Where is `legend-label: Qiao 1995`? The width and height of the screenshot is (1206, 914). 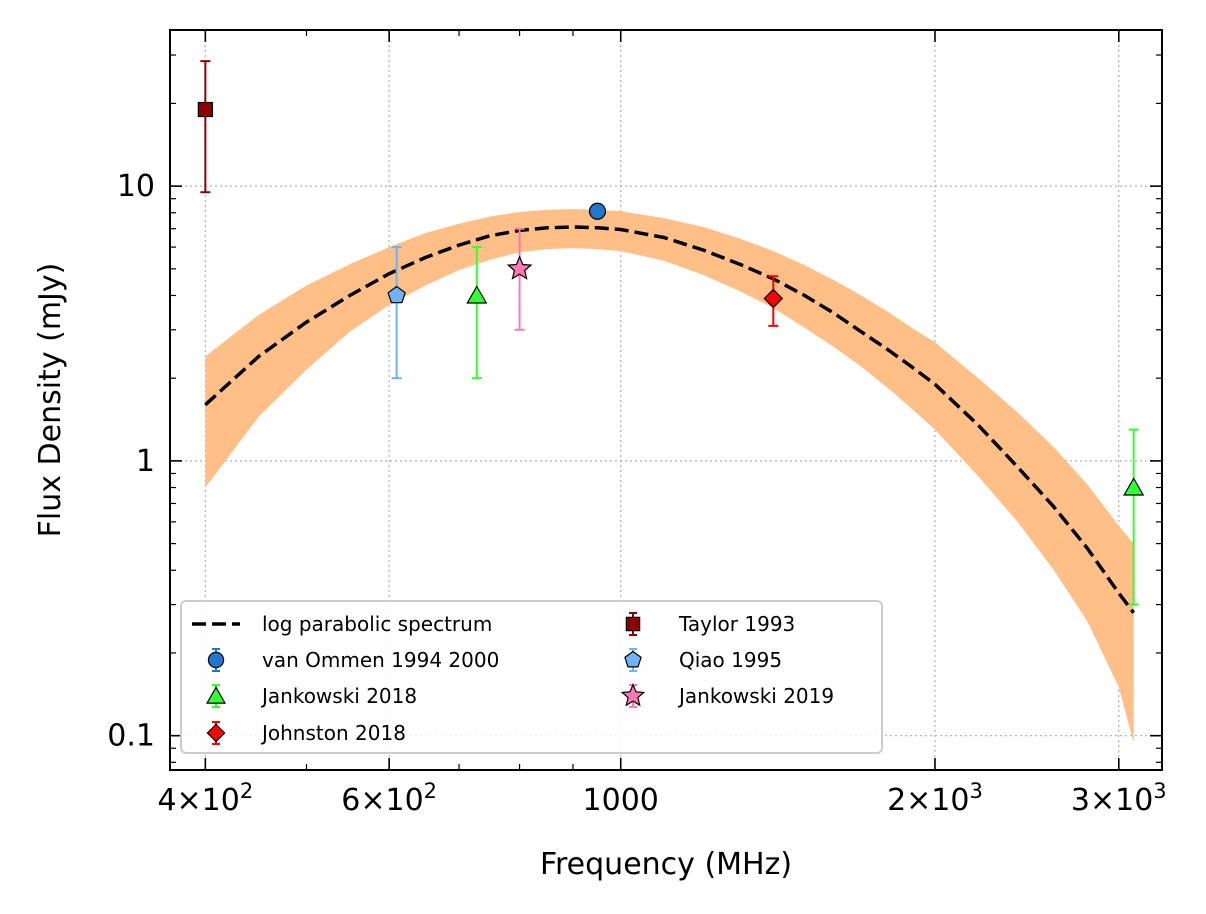 legend-label: Qiao 1995 is located at coordinates (730, 660).